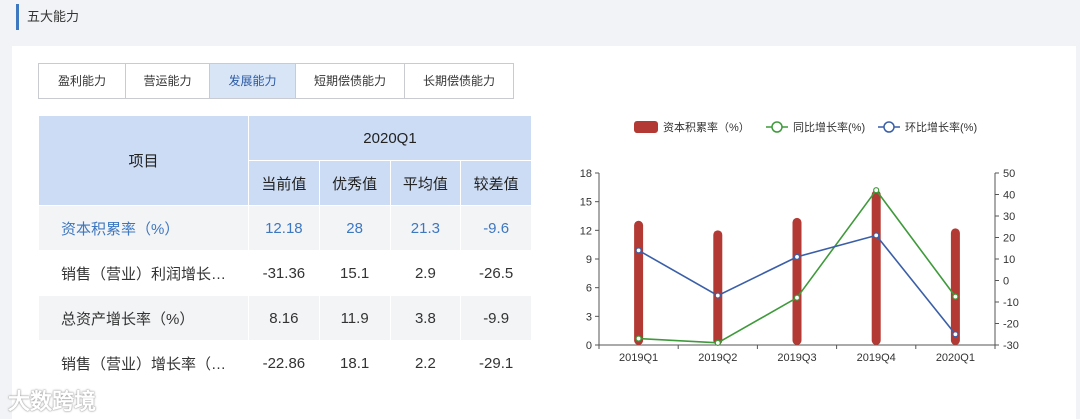 This screenshot has height=419, width=1080. What do you see at coordinates (1011, 325) in the screenshot?
I see `right-tick-label: -20` at bounding box center [1011, 325].